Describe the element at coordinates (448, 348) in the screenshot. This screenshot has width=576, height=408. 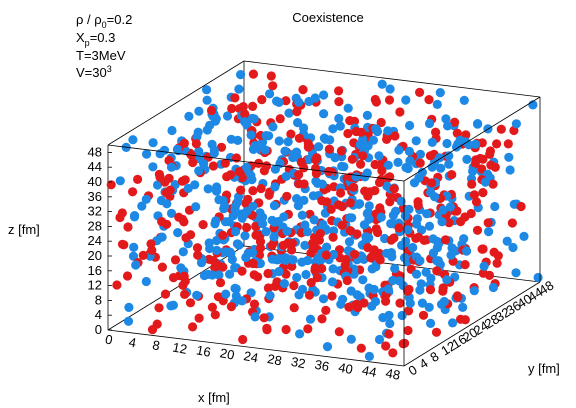
I see `y-tick-label: 12` at that location.